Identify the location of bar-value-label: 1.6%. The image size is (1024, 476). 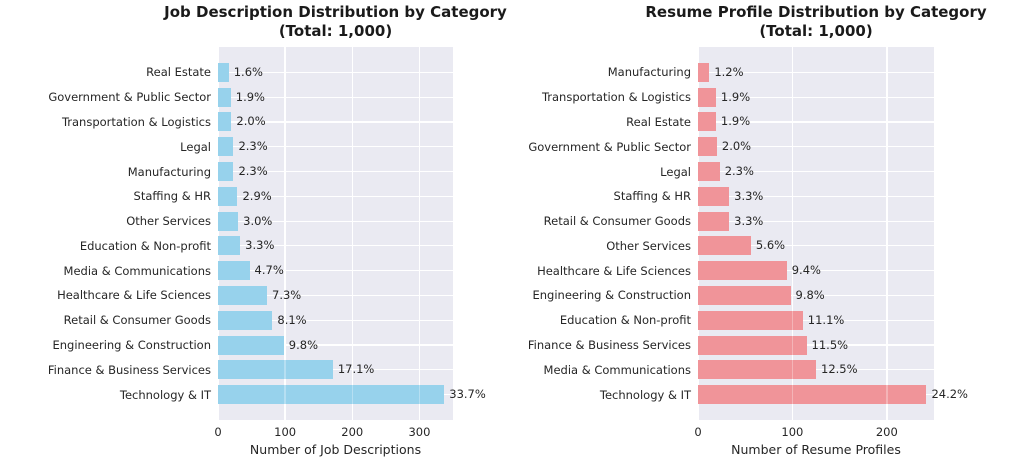
(248, 71).